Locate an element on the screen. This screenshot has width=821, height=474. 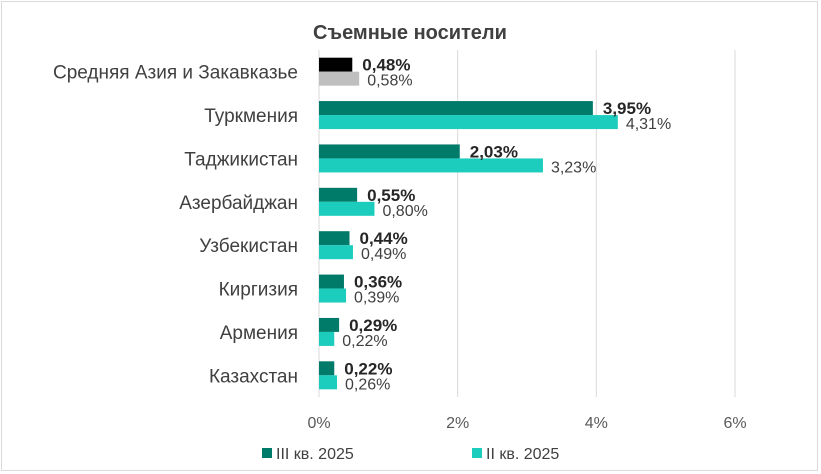
data-label-q3: 3,95% is located at coordinates (627, 108).